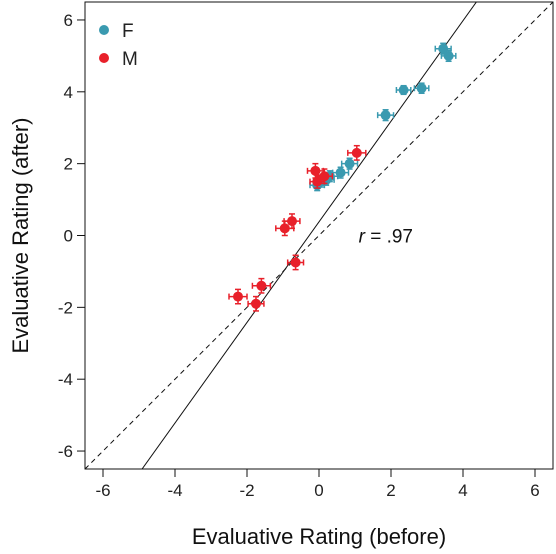 The width and height of the screenshot is (556, 554). Describe the element at coordinates (174, 490) in the screenshot. I see `x-tick-label: -4` at that location.